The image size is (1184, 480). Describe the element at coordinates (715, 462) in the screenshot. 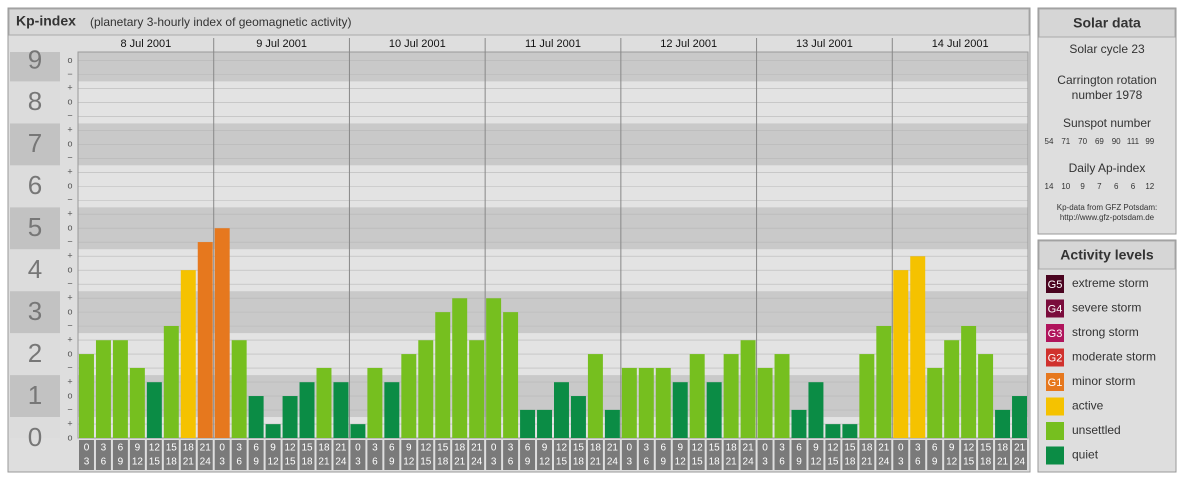

I see `hour-end: 18` at that location.